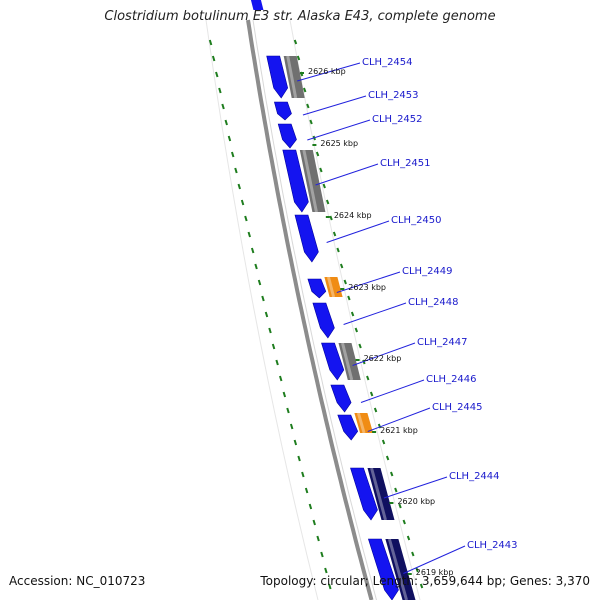 The width and height of the screenshot is (600, 600). Describe the element at coordinates (339, 143) in the screenshot. I see `kbp-label: 2625 kbp` at that location.